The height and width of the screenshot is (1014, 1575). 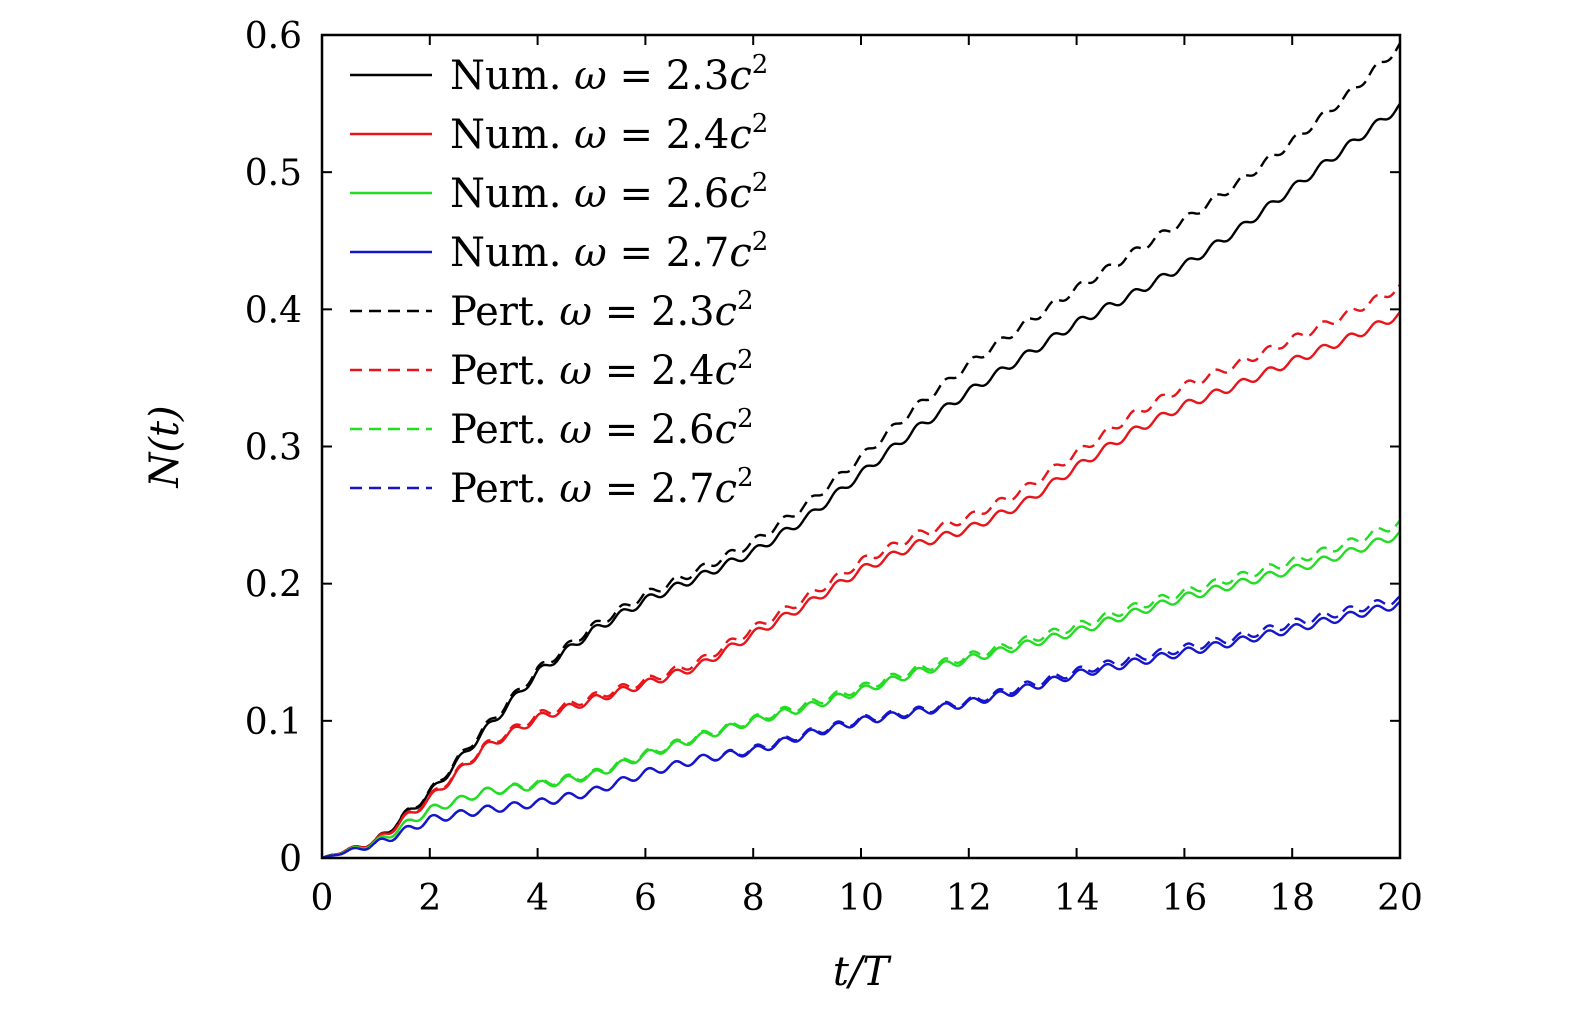 What do you see at coordinates (609, 74) in the screenshot?
I see `legend-label-0: Num. ω = 2.3c2` at bounding box center [609, 74].